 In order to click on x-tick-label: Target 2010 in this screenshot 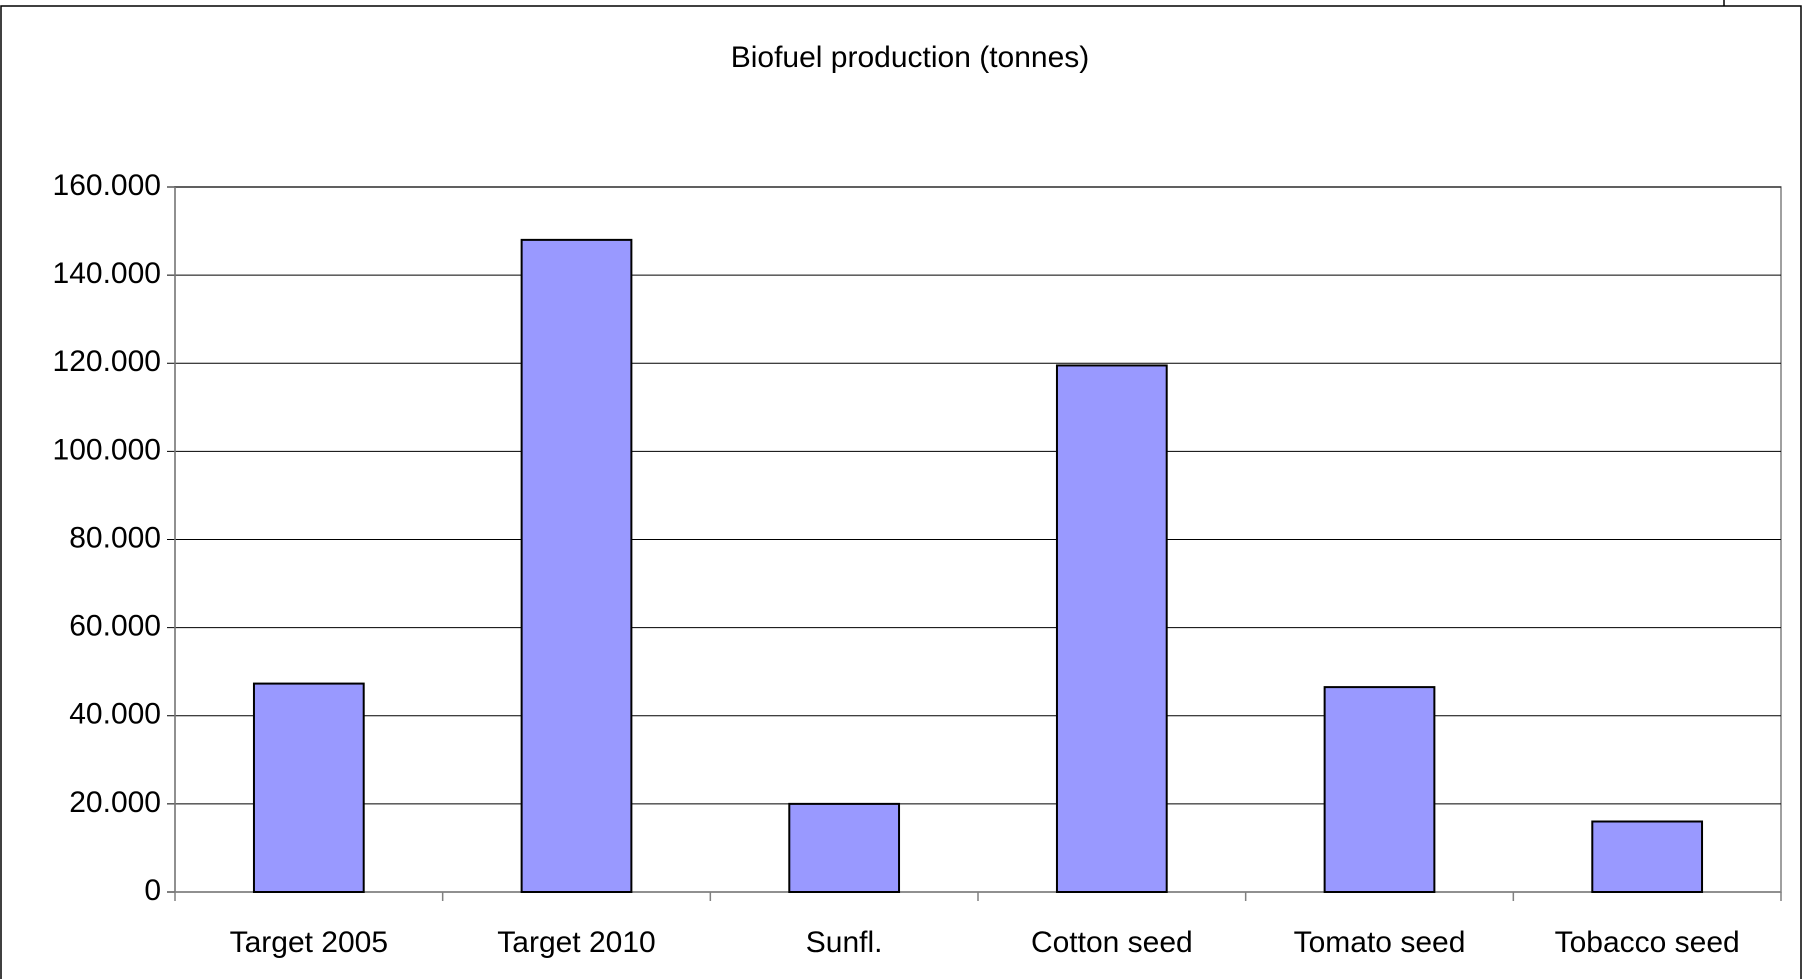, I will do `click(576, 942)`.